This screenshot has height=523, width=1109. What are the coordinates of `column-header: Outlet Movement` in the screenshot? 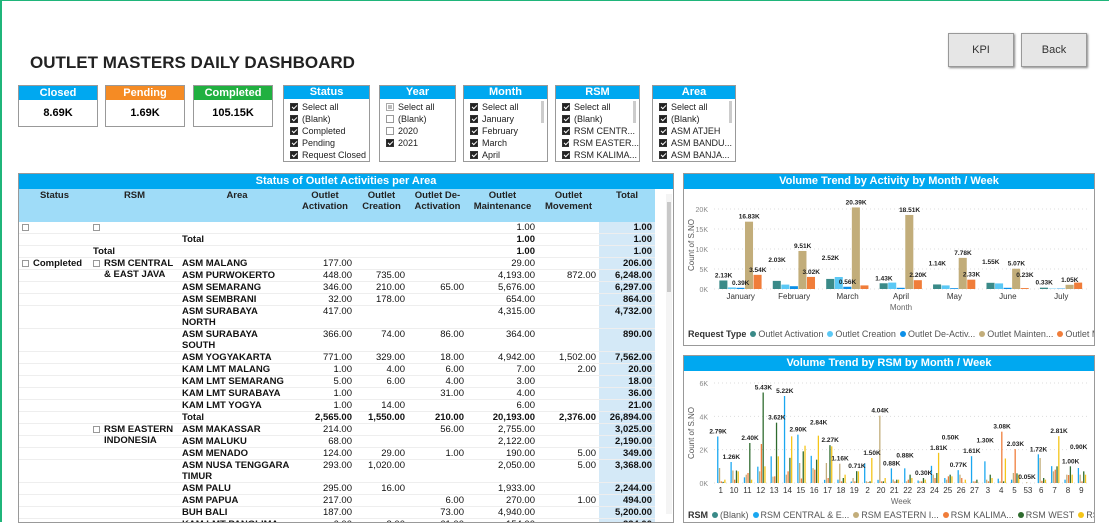 It's located at (568, 205).